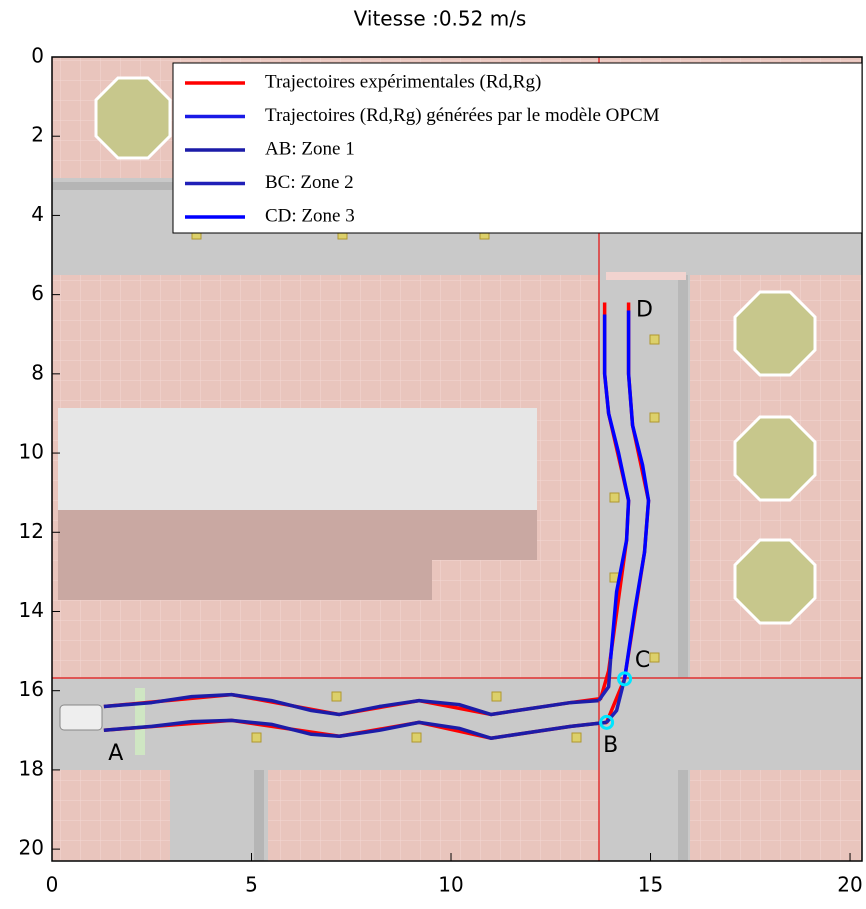  What do you see at coordinates (37, 293) in the screenshot?
I see `y-tick-label: 6` at bounding box center [37, 293].